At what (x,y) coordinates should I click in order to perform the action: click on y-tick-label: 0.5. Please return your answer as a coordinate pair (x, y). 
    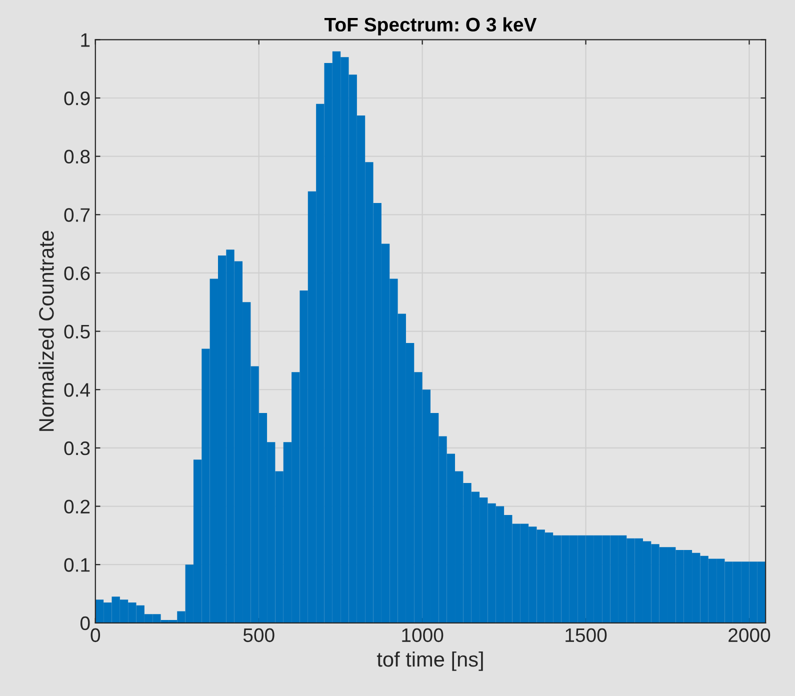
    Looking at the image, I should click on (77, 331).